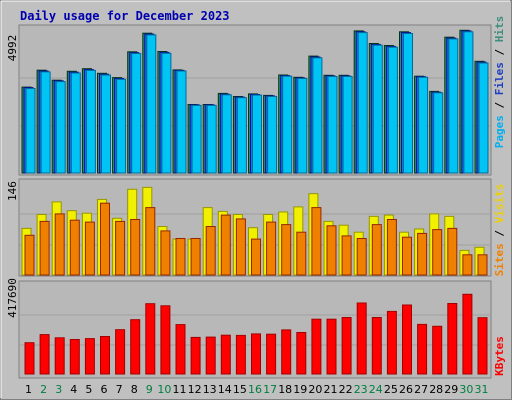 This screenshot has height=400, width=512. What do you see at coordinates (195, 389) in the screenshot?
I see `day-label-12: 12` at bounding box center [195, 389].